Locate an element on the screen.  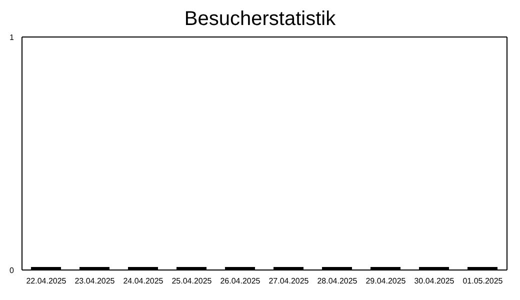
x-tick-label: 24.04.2025 is located at coordinates (143, 281).